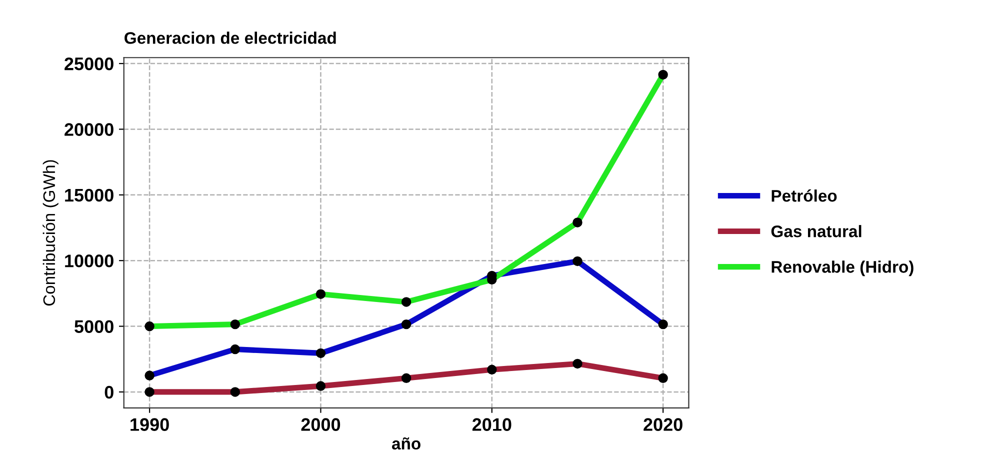 The width and height of the screenshot is (991, 461). Describe the element at coordinates (94, 326) in the screenshot. I see `y-tick-label: 5000` at that location.